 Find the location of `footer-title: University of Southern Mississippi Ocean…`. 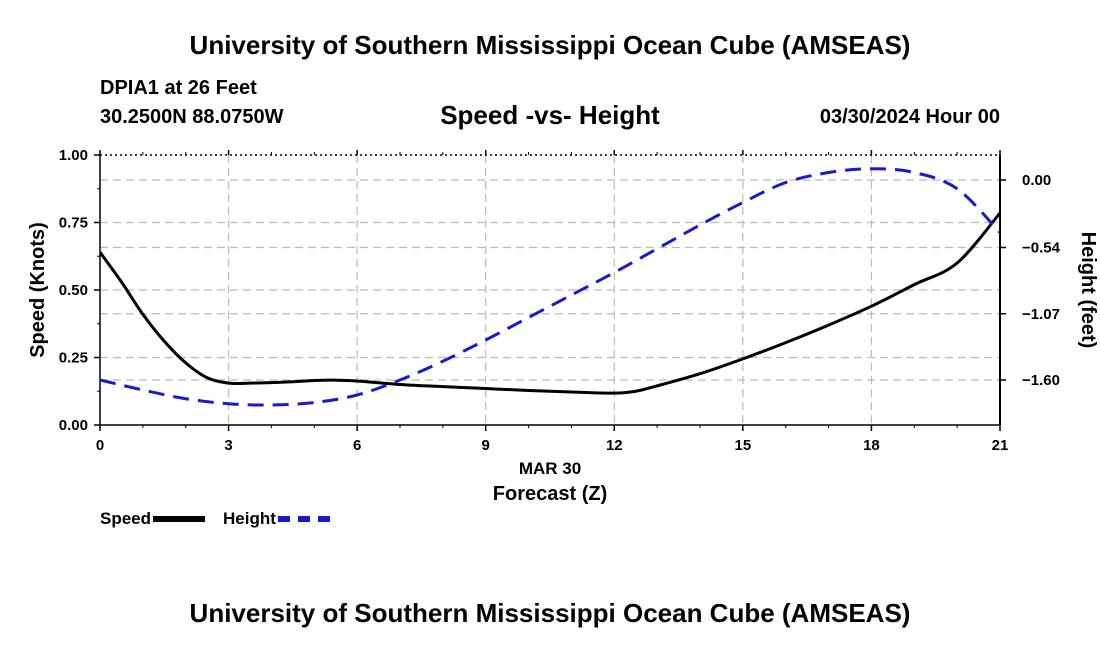

footer-title: University of Southern Mississippi Ocean… is located at coordinates (550, 613).